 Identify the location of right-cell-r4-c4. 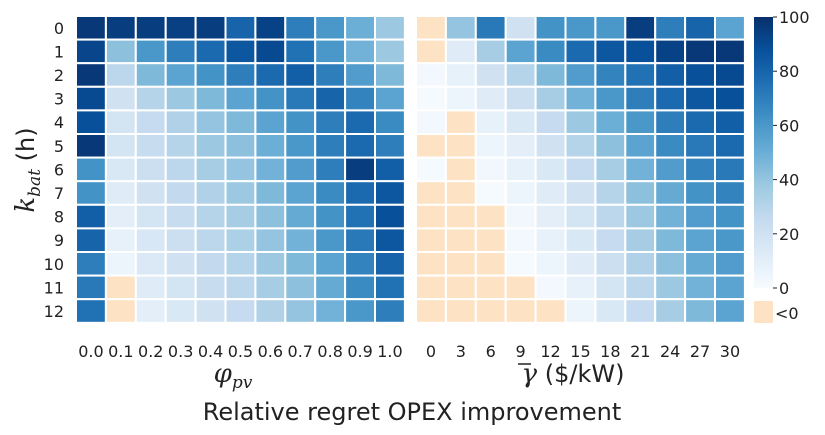
(550, 122).